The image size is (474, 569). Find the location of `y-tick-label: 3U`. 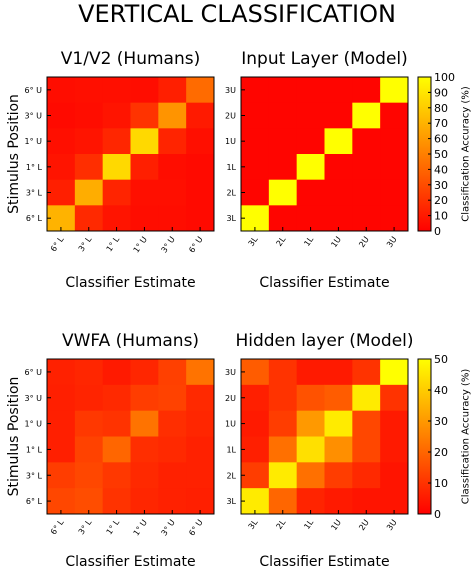

y-tick-label: 3U is located at coordinates (230, 90).